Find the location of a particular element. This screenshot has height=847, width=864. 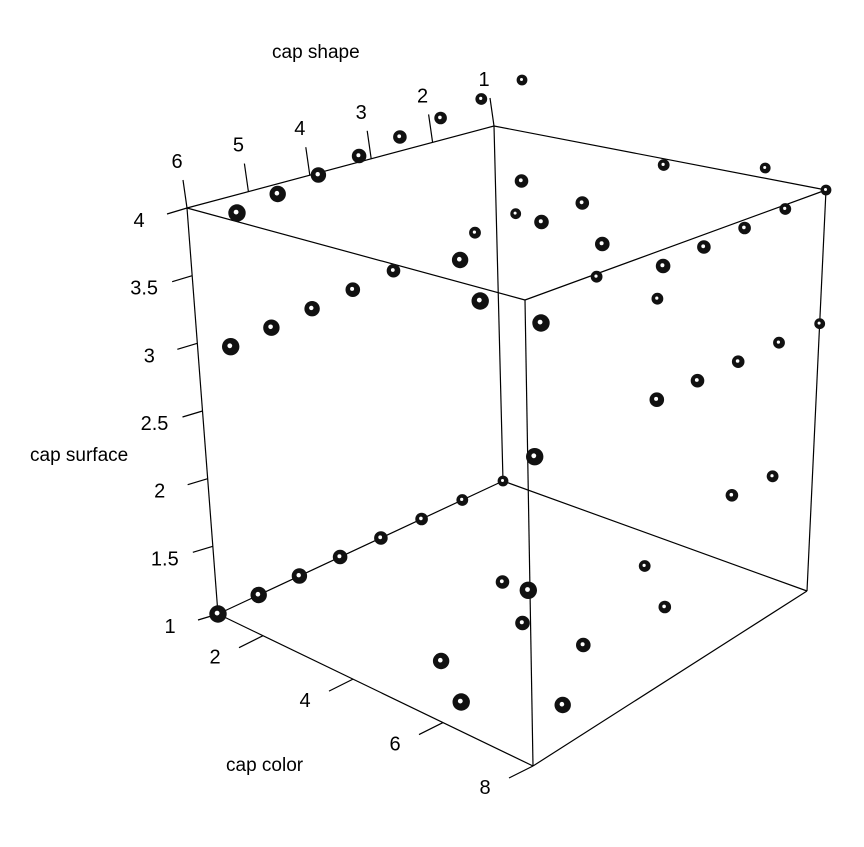

cap-color-tick-label: 4 is located at coordinates (304, 701).